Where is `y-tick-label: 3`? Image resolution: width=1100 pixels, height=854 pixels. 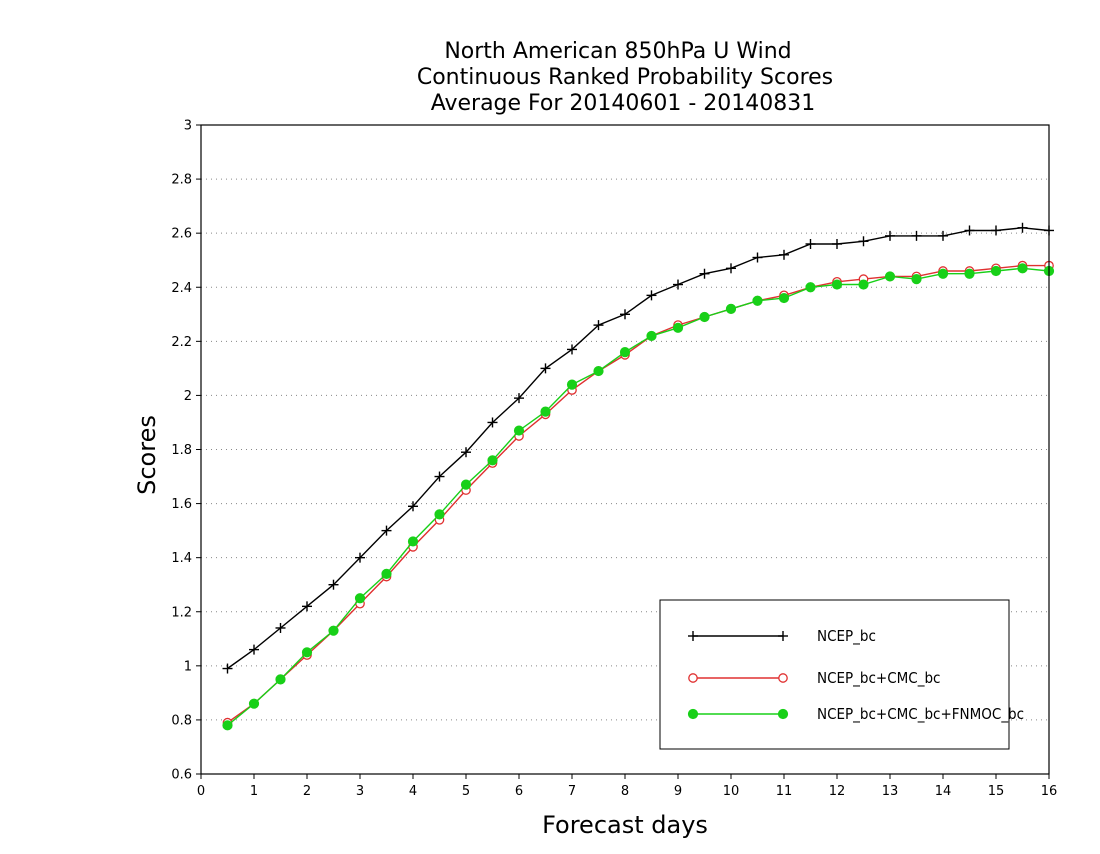 y-tick-label: 3 is located at coordinates (188, 126).